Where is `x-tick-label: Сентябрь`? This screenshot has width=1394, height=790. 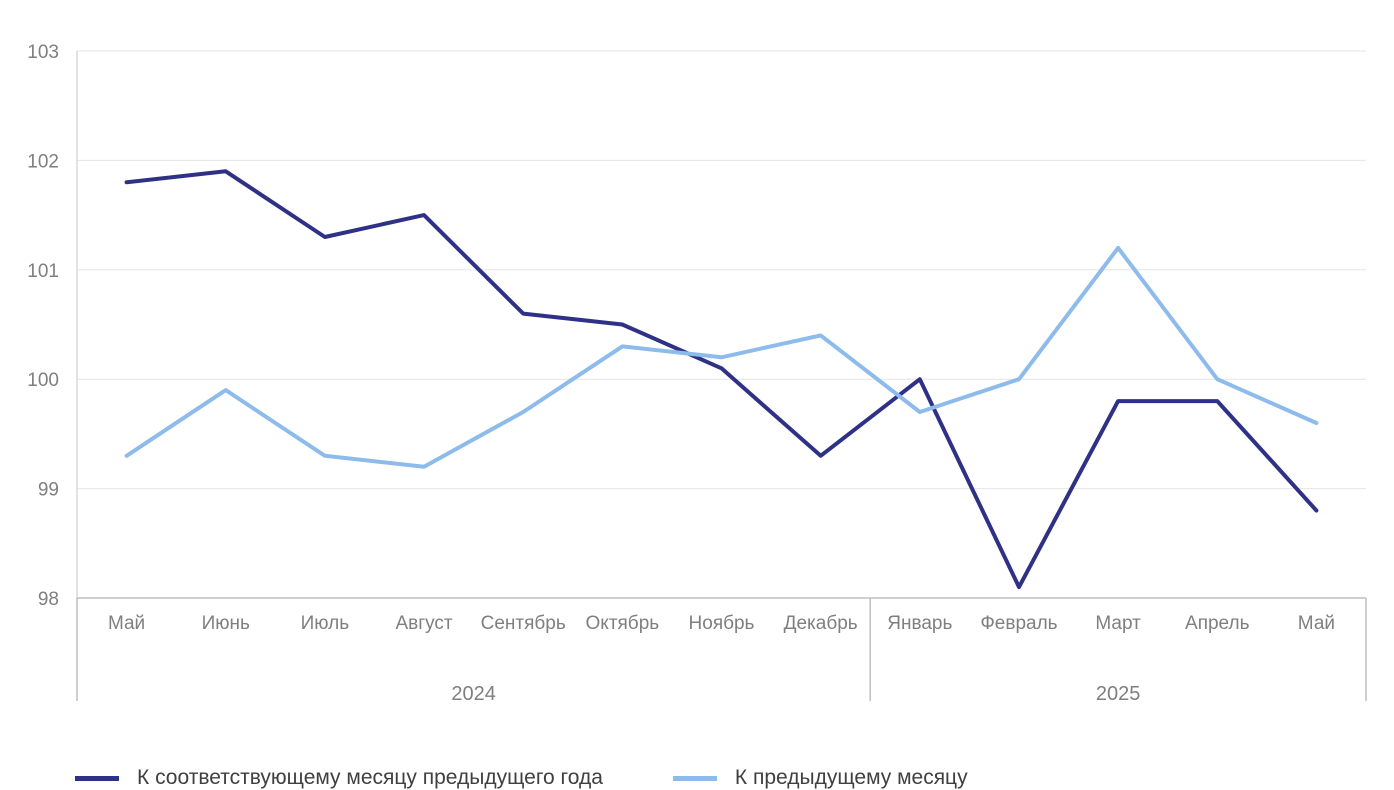 x-tick-label: Сентябрь is located at coordinates (523, 623).